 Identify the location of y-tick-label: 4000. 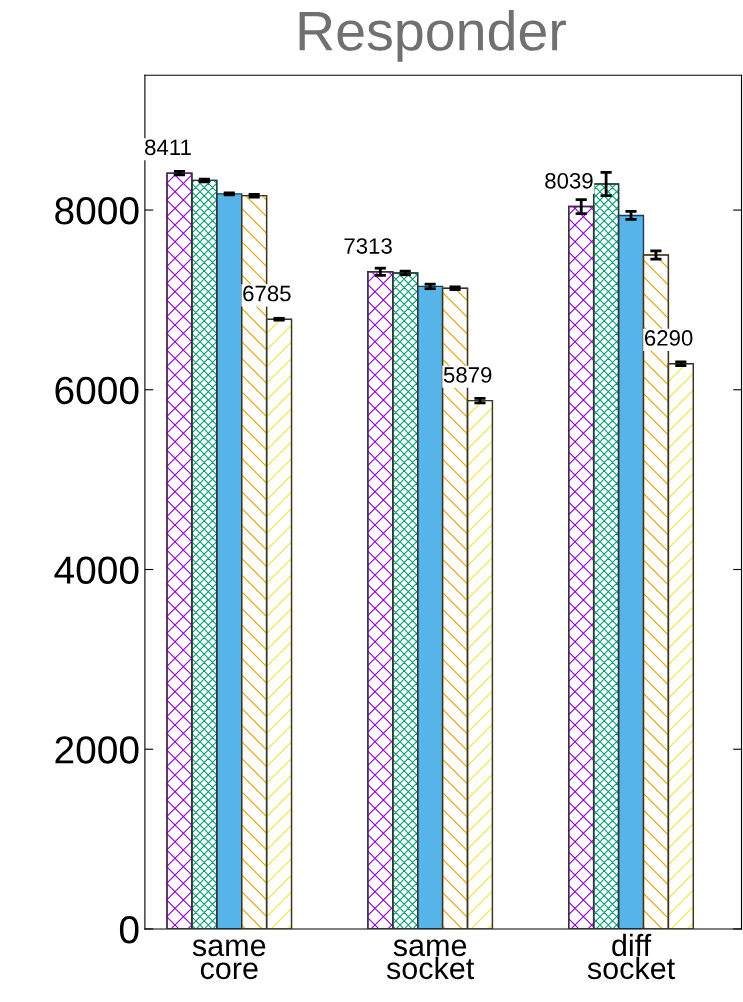
(96, 570).